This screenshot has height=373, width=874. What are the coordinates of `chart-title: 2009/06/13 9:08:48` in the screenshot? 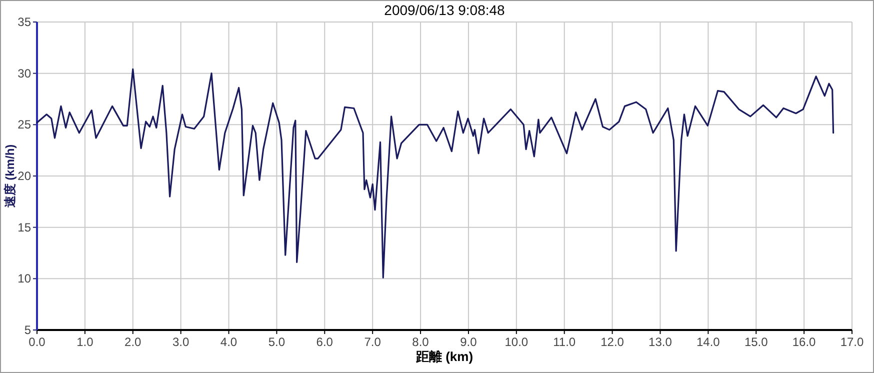 It's located at (445, 10).